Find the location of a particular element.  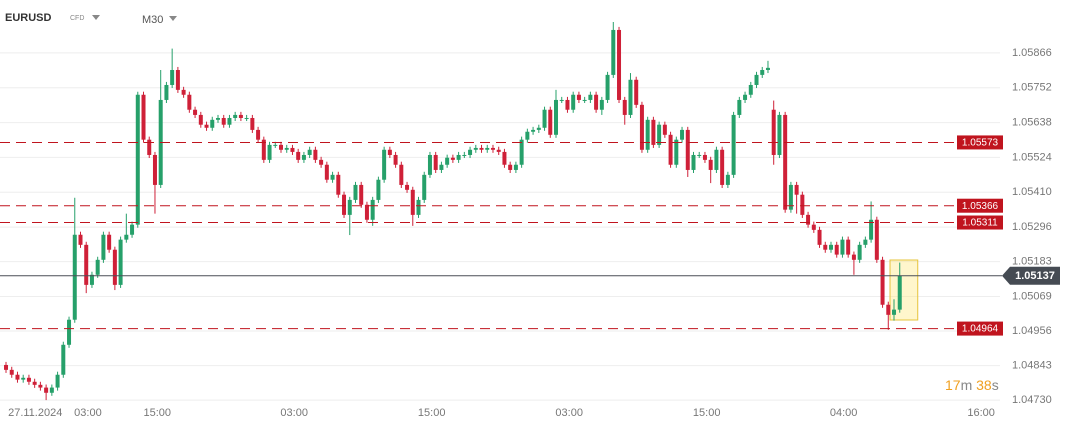

level-label: 1.05311 is located at coordinates (980, 223).